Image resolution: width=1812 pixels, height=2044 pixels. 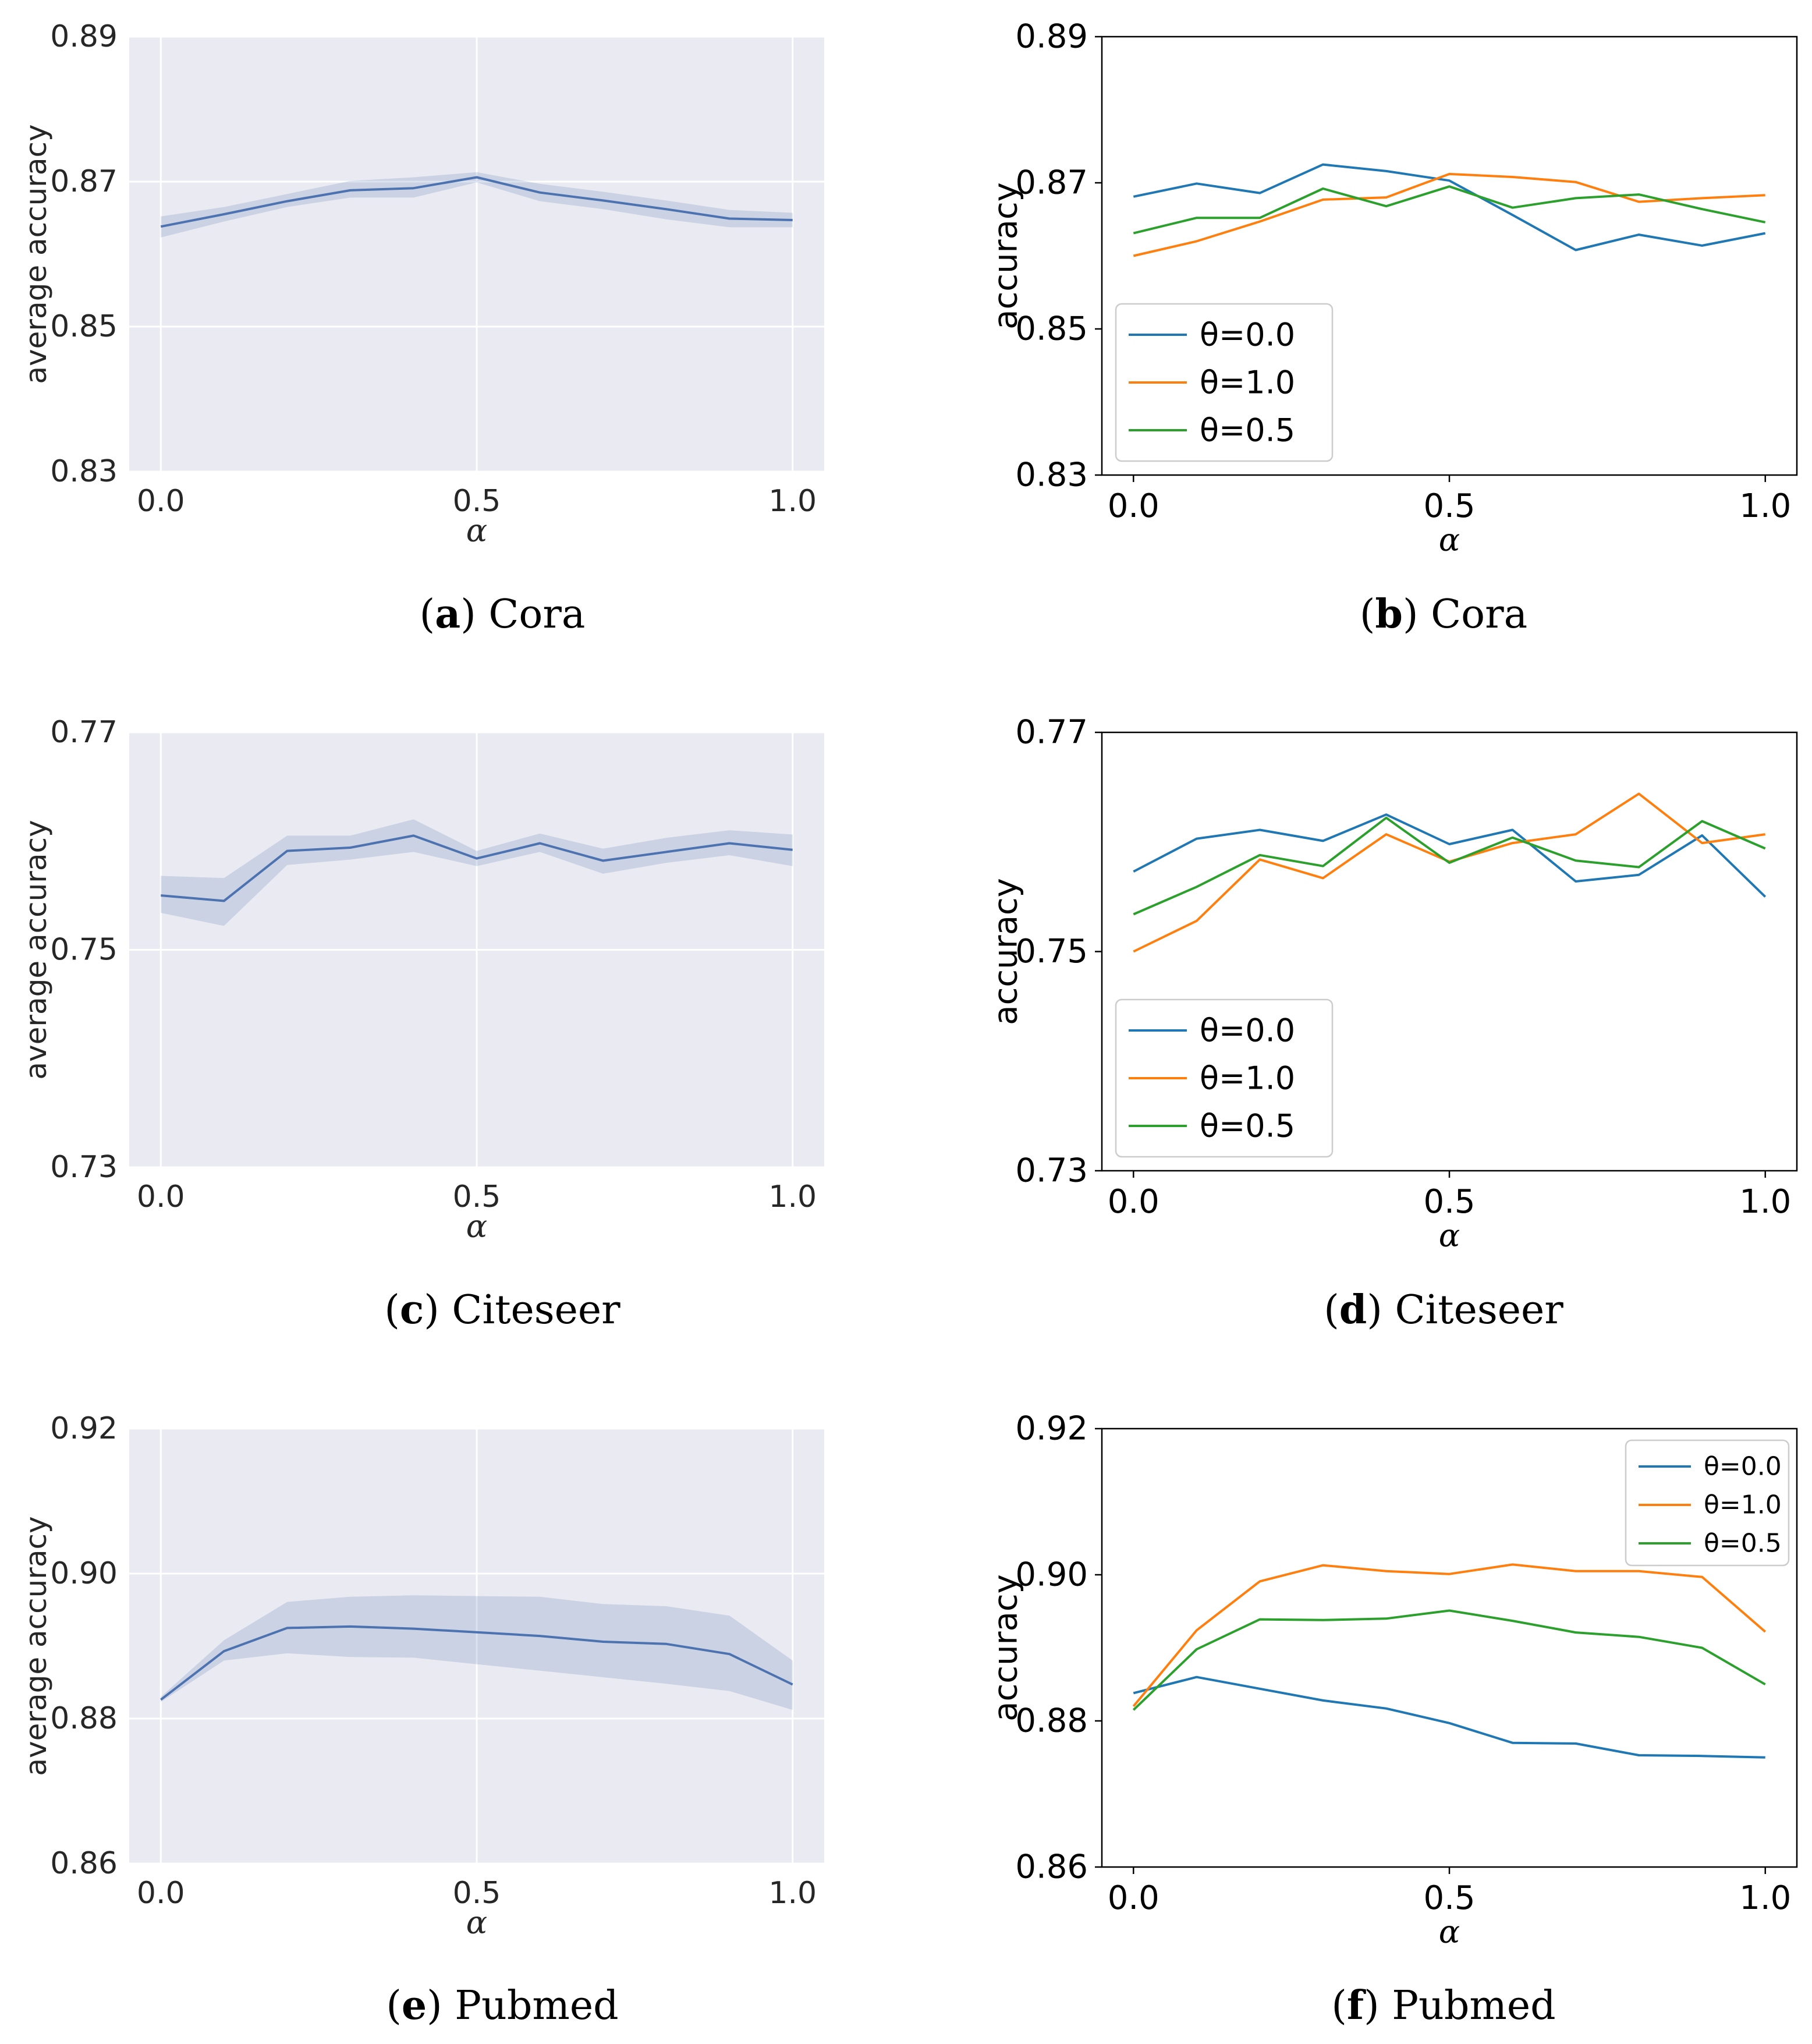 I want to click on caption-letter: d, so click(x=1353, y=1310).